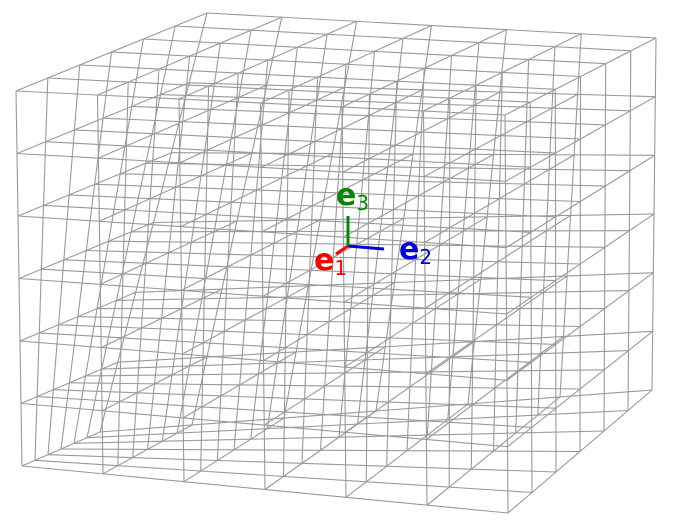  I want to click on e3-label: e3, so click(352, 196).